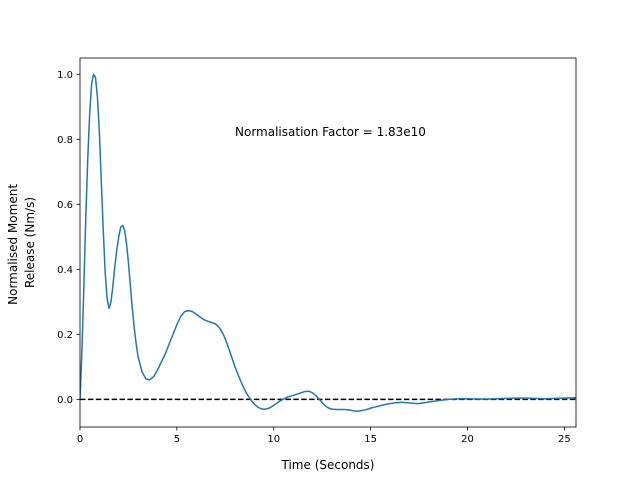 The height and width of the screenshot is (480, 640). What do you see at coordinates (177, 439) in the screenshot?
I see `x-tick-label: 5` at bounding box center [177, 439].